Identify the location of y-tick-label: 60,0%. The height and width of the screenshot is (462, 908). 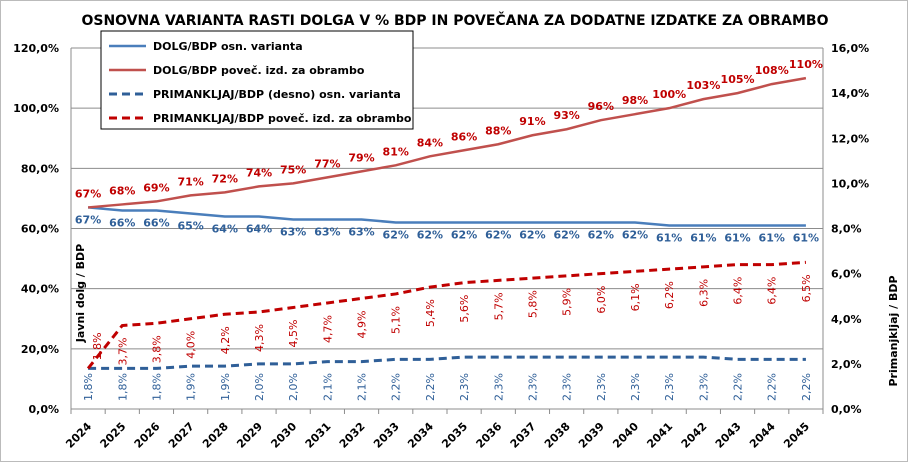
(40, 229).